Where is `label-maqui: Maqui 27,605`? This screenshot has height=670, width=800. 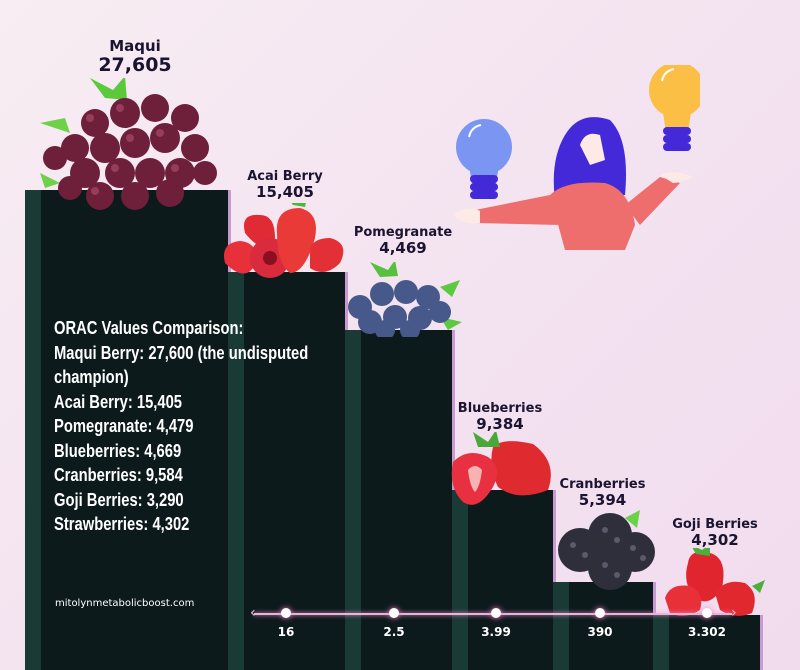 label-maqui: Maqui 27,605 is located at coordinates (135, 56).